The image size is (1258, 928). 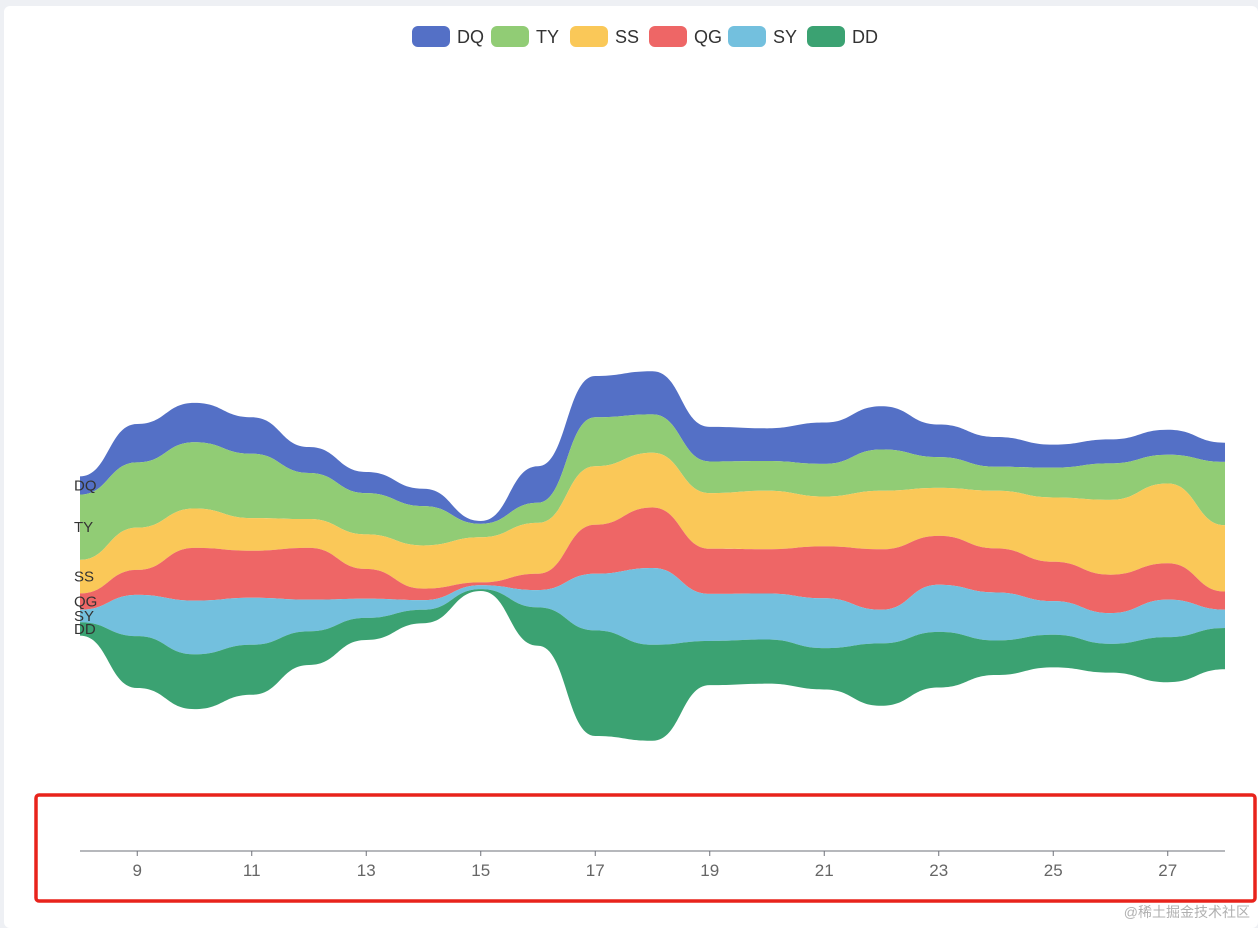 I want to click on legend-swatch-sy, so click(x=747, y=36).